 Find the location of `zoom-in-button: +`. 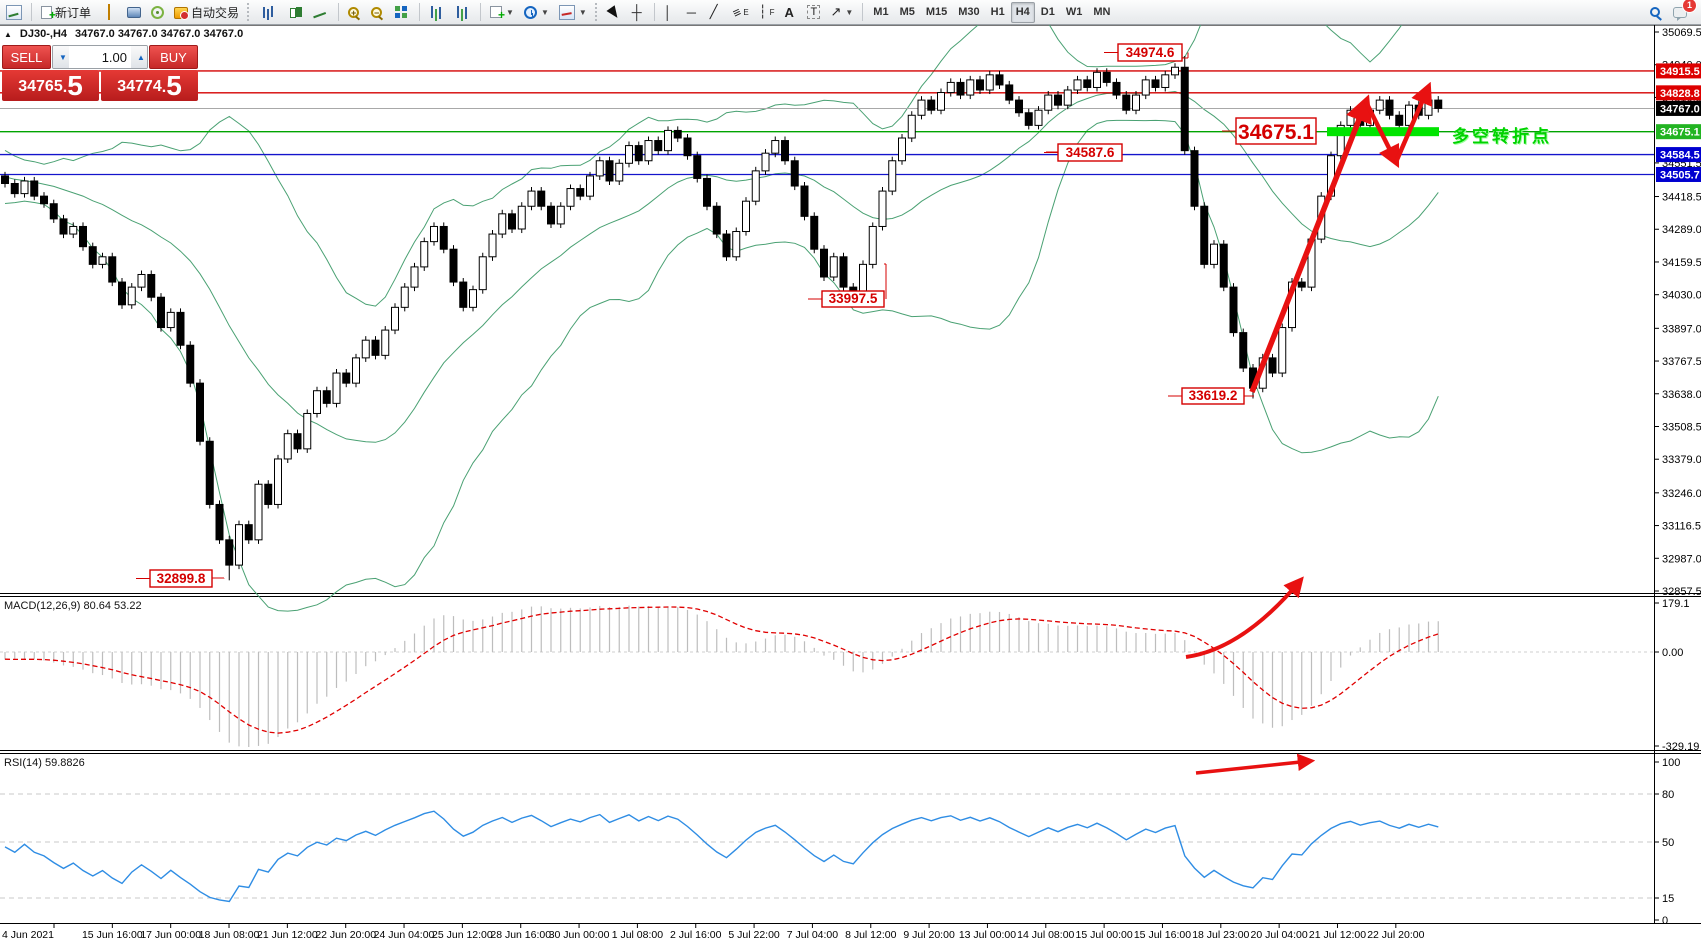

zoom-in-button: + is located at coordinates (354, 12).